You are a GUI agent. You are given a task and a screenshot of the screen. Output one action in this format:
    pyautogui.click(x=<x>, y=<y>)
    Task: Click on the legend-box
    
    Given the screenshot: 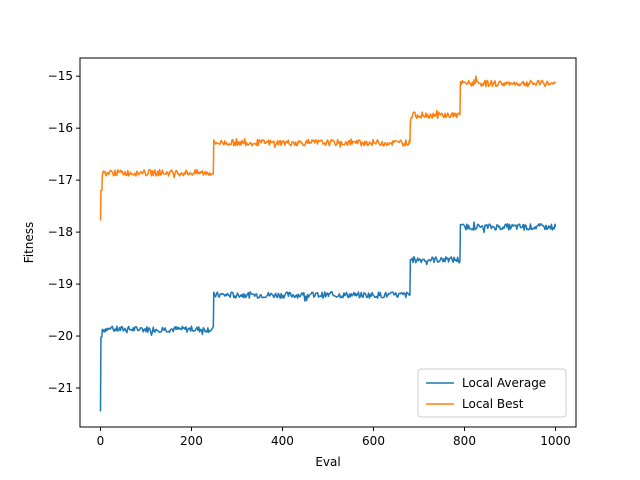 What is the action you would take?
    pyautogui.click(x=492, y=393)
    